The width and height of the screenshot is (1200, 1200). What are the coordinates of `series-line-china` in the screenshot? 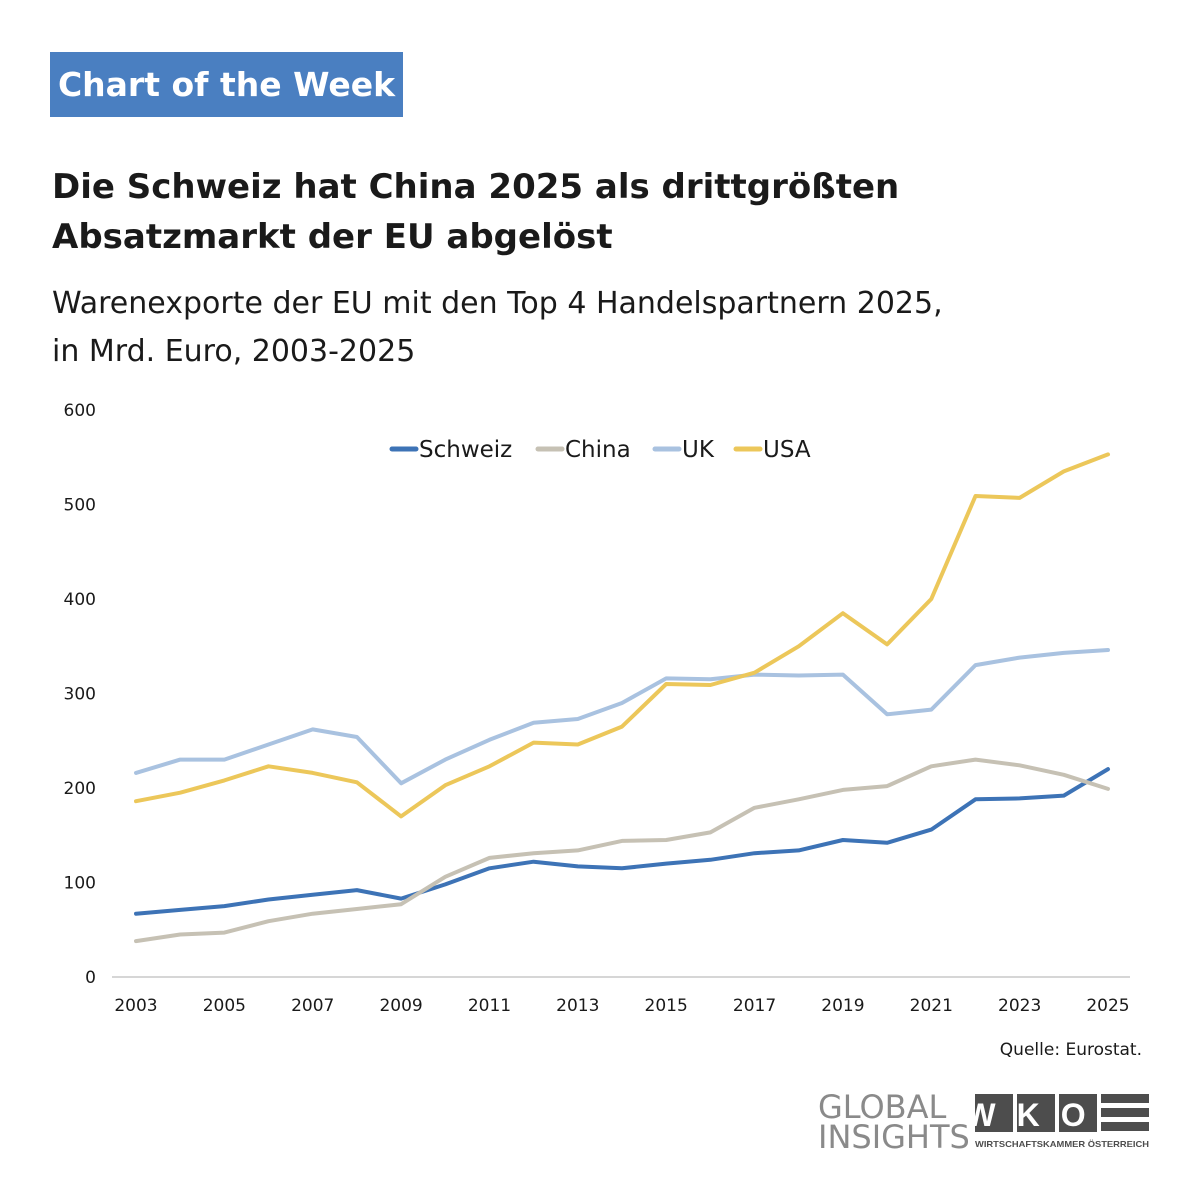 It's located at (622, 850).